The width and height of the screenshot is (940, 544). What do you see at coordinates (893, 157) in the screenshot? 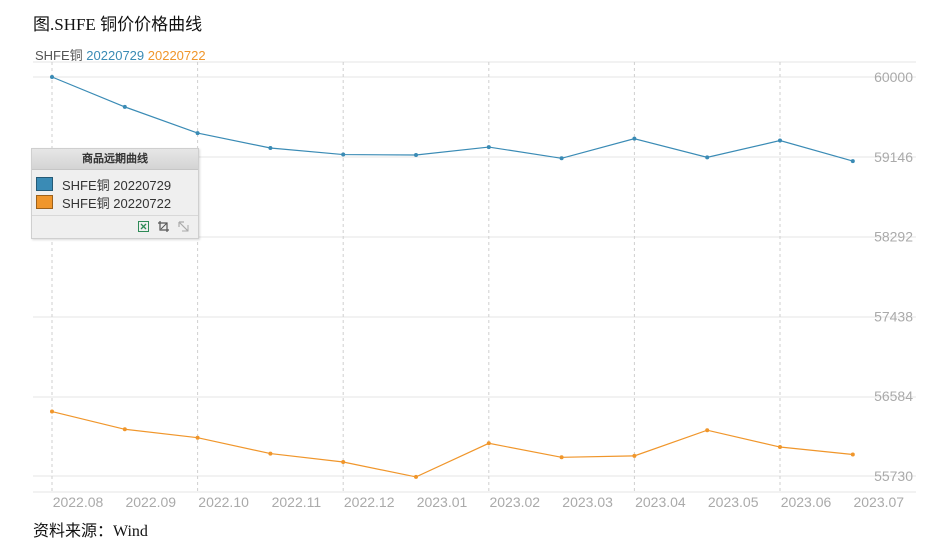
I see `y-tick-label: 59146` at bounding box center [893, 157].